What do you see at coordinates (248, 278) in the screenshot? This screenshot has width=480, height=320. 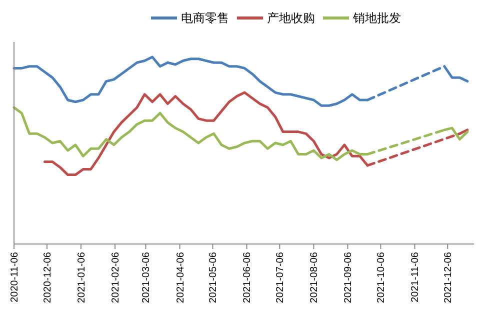 I see `x-tick-label: 2021-06-06` at bounding box center [248, 278].